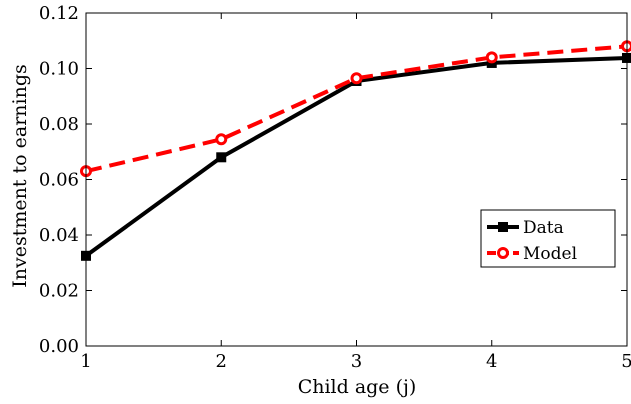 Image resolution: width=631 pixels, height=404 pixels. Describe the element at coordinates (503, 253) in the screenshot. I see `legend-marker-model` at that location.